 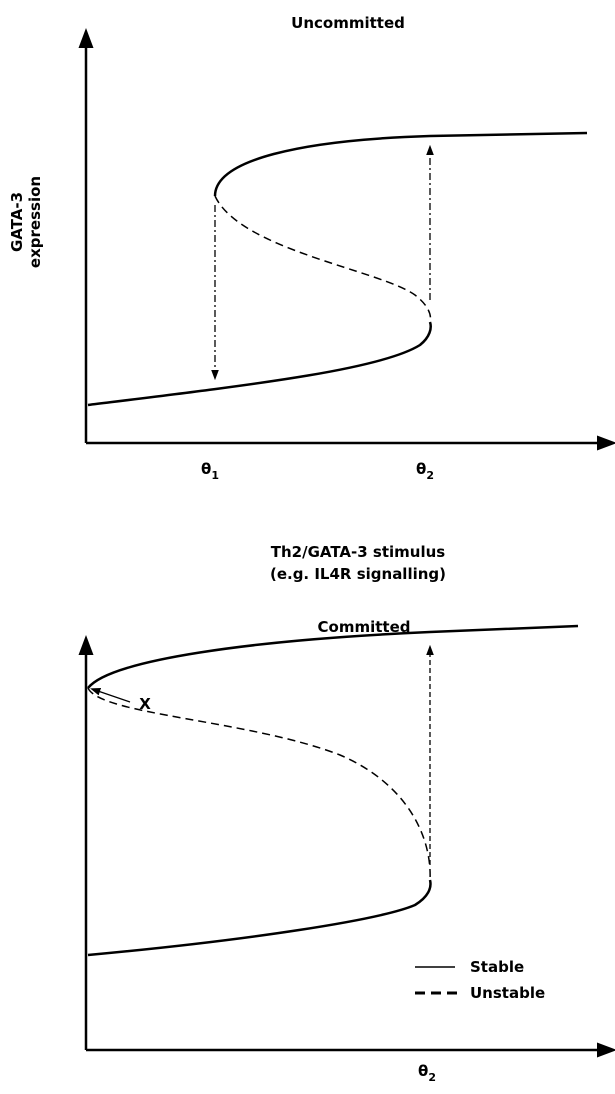 I want to click on annotation-arrow, so click(x=110, y=695).